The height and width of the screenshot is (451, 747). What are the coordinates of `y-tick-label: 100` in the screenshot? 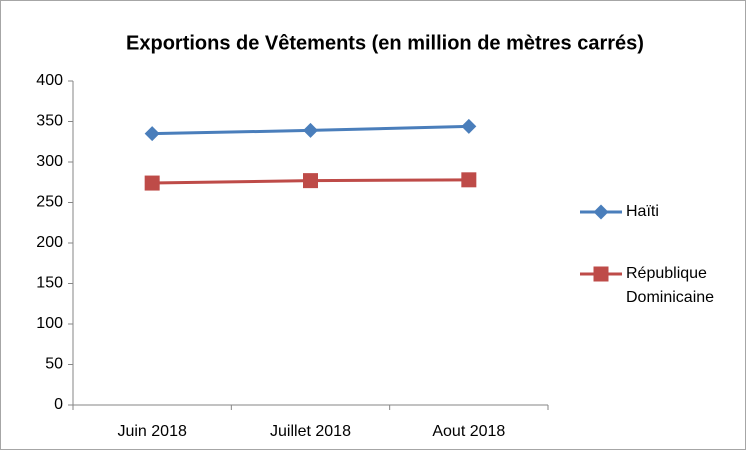 It's located at (49, 323).